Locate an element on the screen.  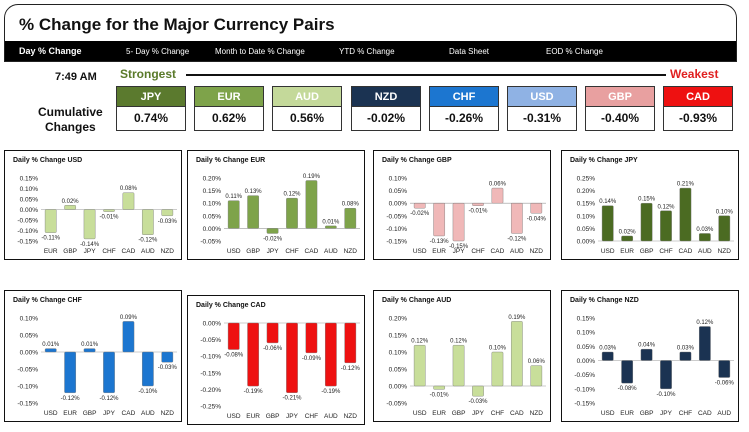
currency-box-usd: USD -0.31% is located at coordinates (542, 108).